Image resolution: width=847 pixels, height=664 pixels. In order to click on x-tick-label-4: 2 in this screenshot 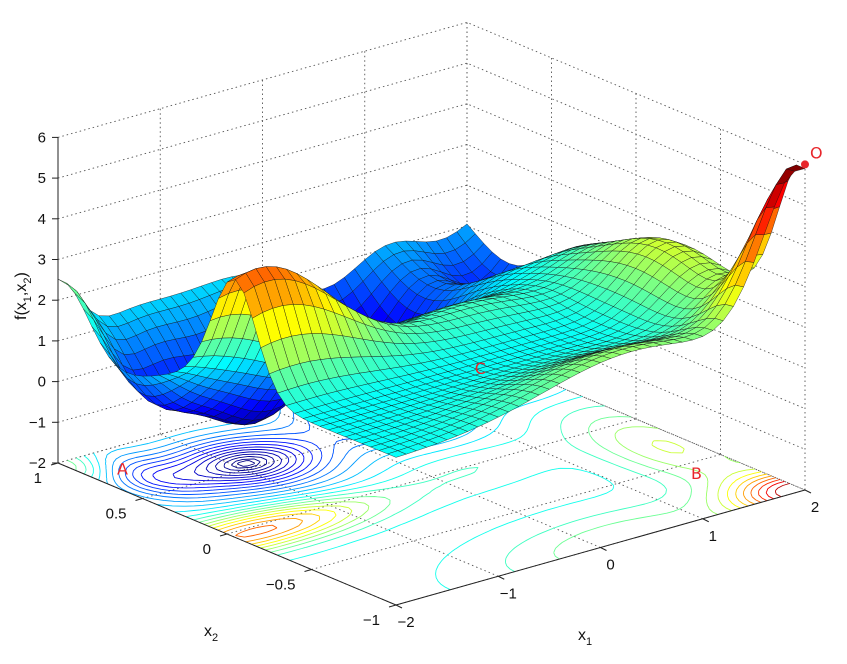, I will do `click(815, 507)`.